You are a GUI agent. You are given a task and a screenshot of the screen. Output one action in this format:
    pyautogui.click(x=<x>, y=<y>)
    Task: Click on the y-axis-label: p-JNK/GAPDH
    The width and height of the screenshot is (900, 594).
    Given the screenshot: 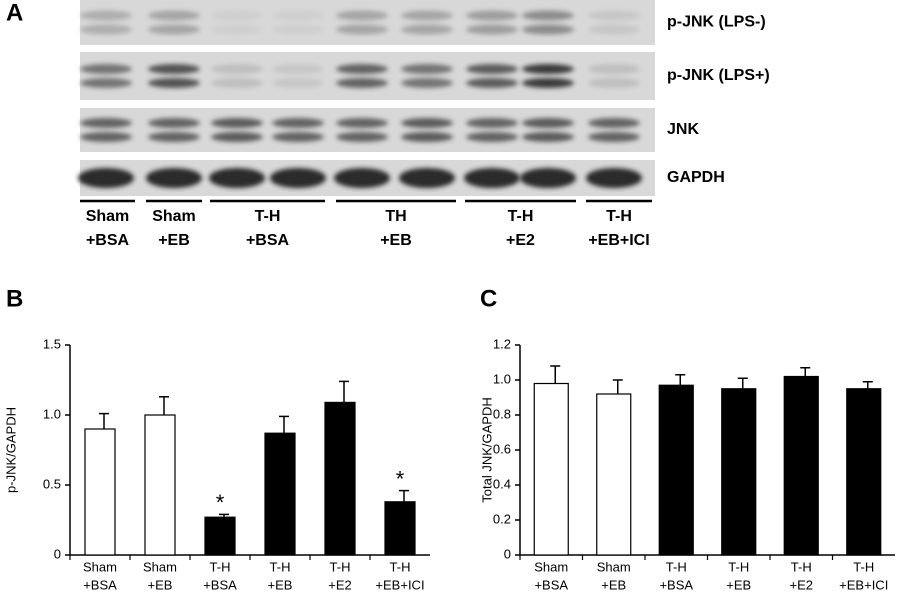 What is the action you would take?
    pyautogui.click(x=10, y=450)
    